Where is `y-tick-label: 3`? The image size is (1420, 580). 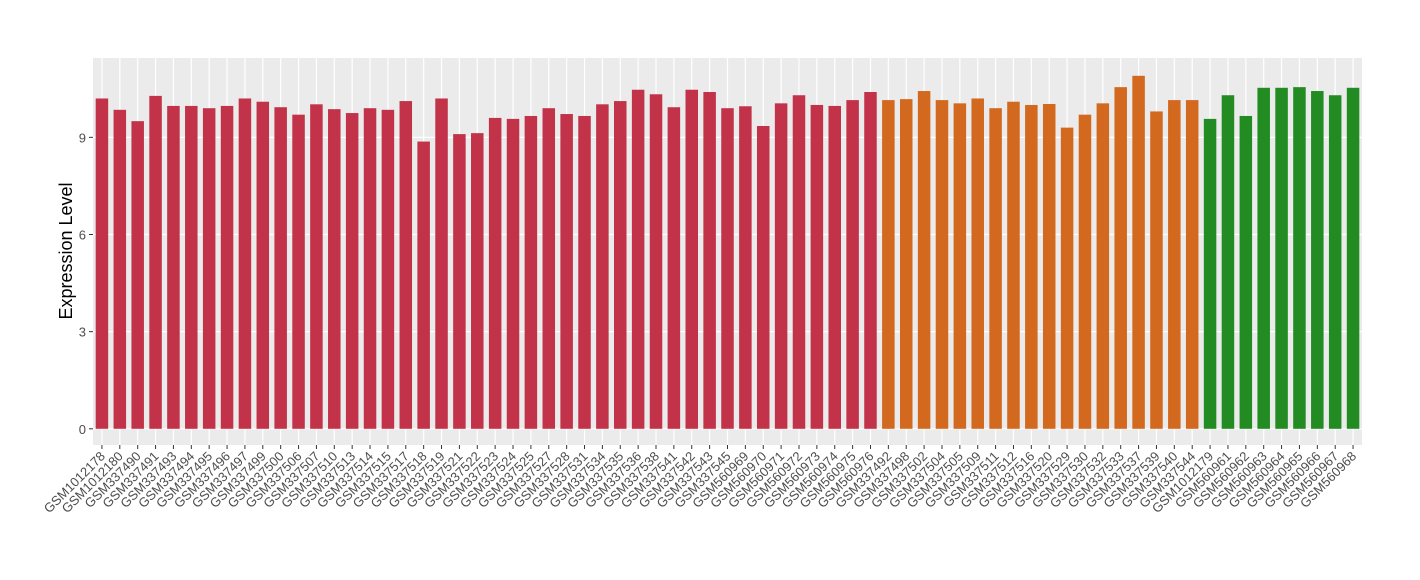
y-tick-label: 3 is located at coordinates (82, 332).